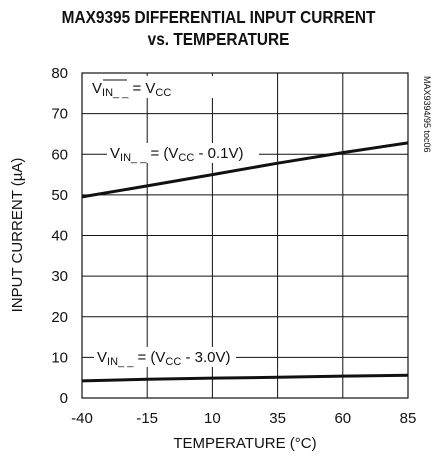 Image resolution: width=434 pixels, height=459 pixels. I want to click on condition-label-background, so click(151, 87).